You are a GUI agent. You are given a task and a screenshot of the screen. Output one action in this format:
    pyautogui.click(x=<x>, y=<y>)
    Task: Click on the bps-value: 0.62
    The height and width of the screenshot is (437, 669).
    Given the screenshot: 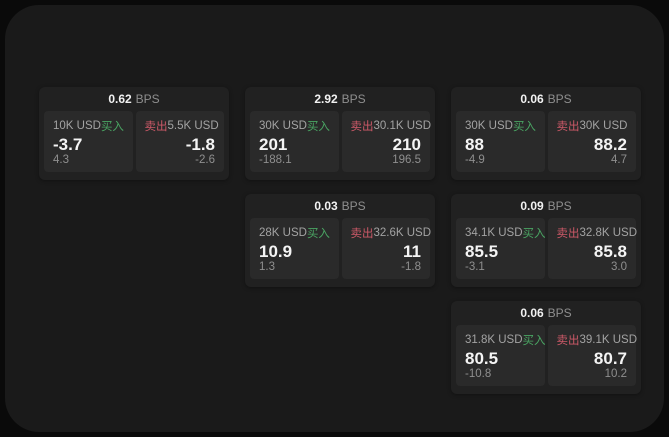 What is the action you would take?
    pyautogui.click(x=120, y=99)
    